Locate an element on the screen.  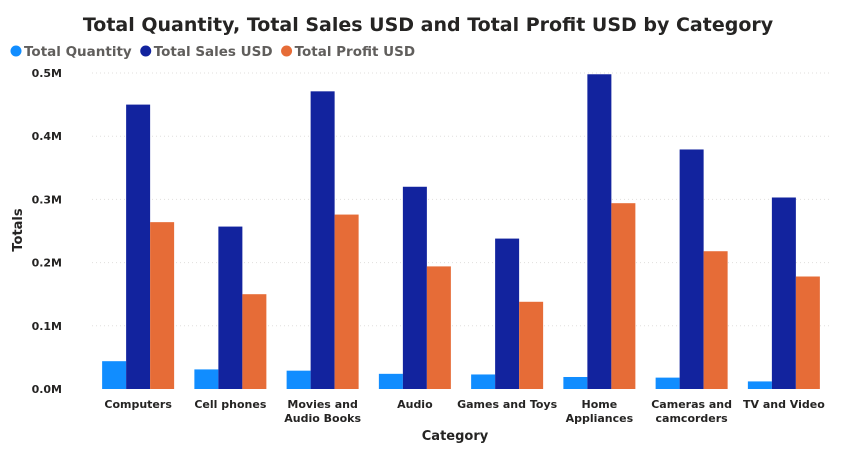
legend-label: Total Sales USD is located at coordinates (213, 52).